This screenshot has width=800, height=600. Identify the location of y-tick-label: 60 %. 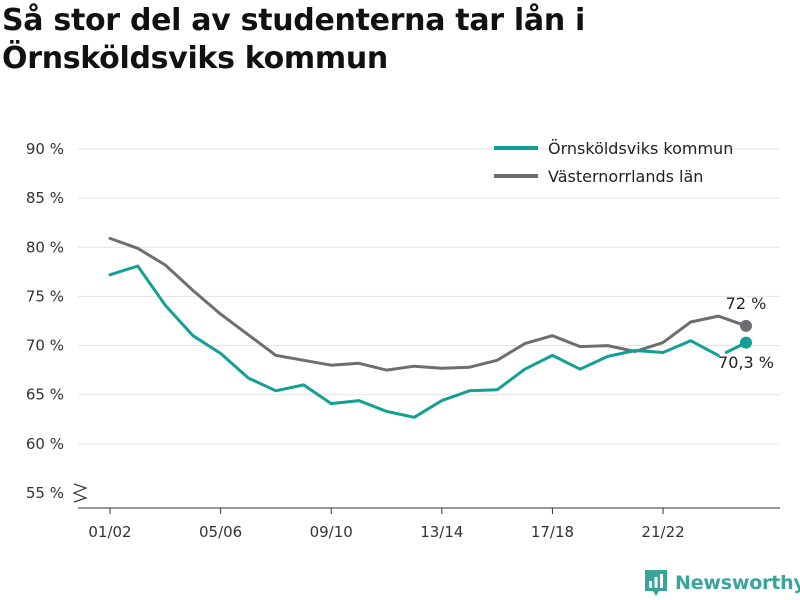
(45, 444).